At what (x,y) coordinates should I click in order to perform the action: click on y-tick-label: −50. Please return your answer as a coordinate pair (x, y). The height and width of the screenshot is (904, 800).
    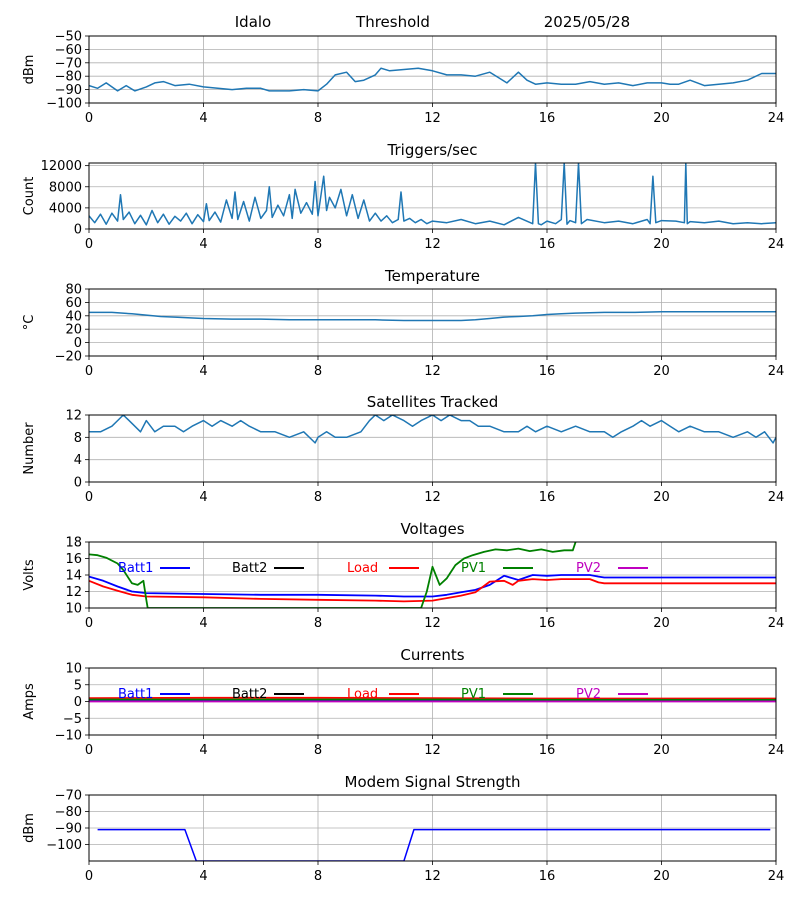
    Looking at the image, I should click on (68, 37).